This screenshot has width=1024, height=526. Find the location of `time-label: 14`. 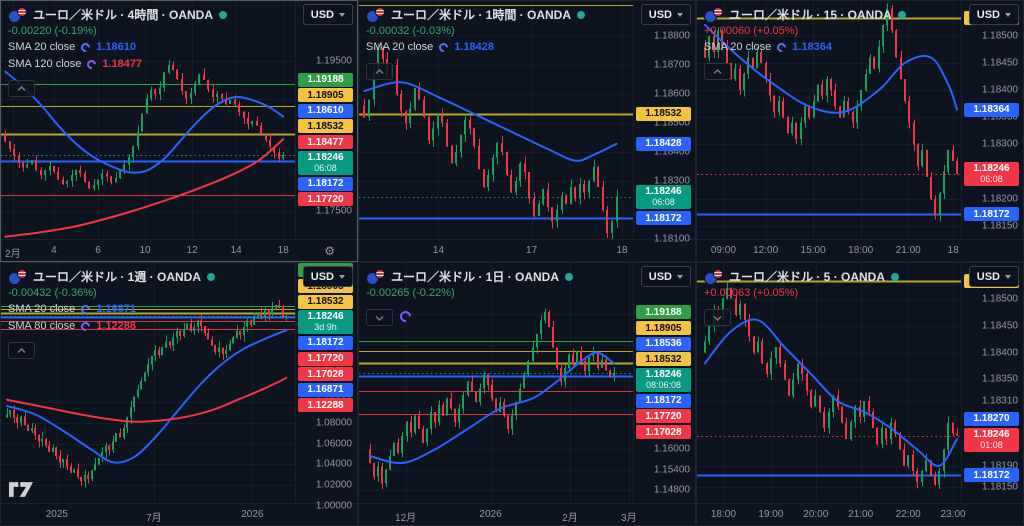

time-label: 14 is located at coordinates (438, 250).